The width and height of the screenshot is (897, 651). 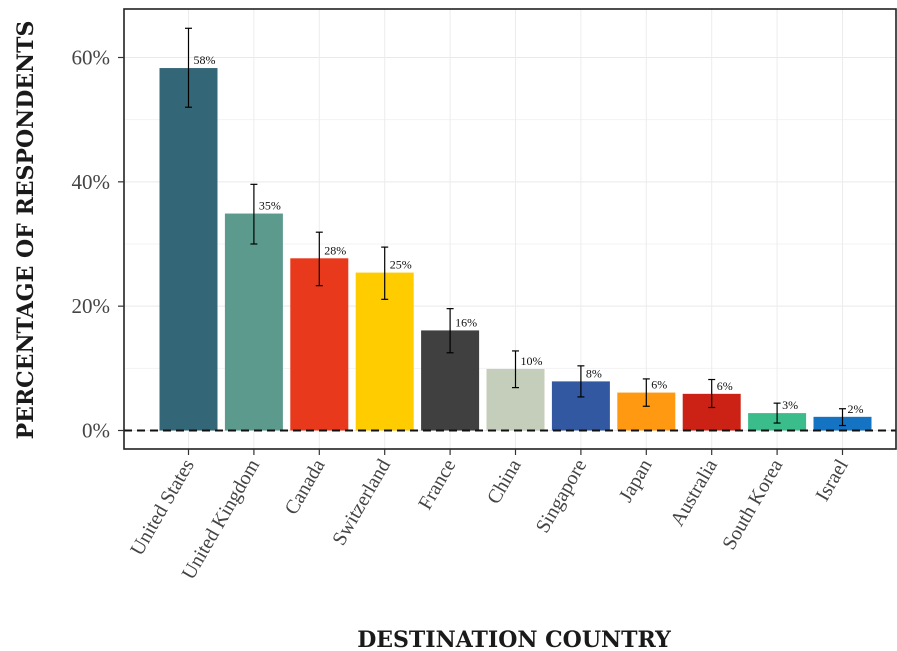 I want to click on y-tick-label: 60%, so click(x=91, y=58).